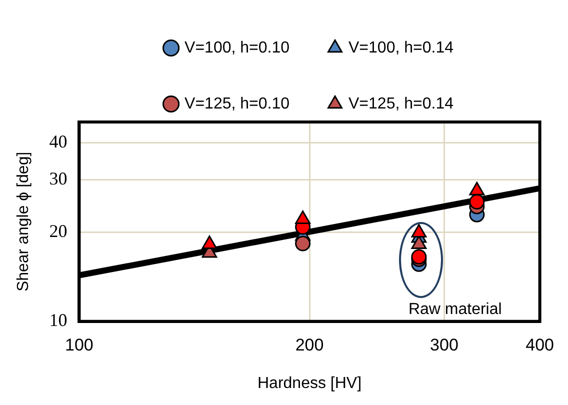  I want to click on legend-label: V=125, h=0.14, so click(401, 103).